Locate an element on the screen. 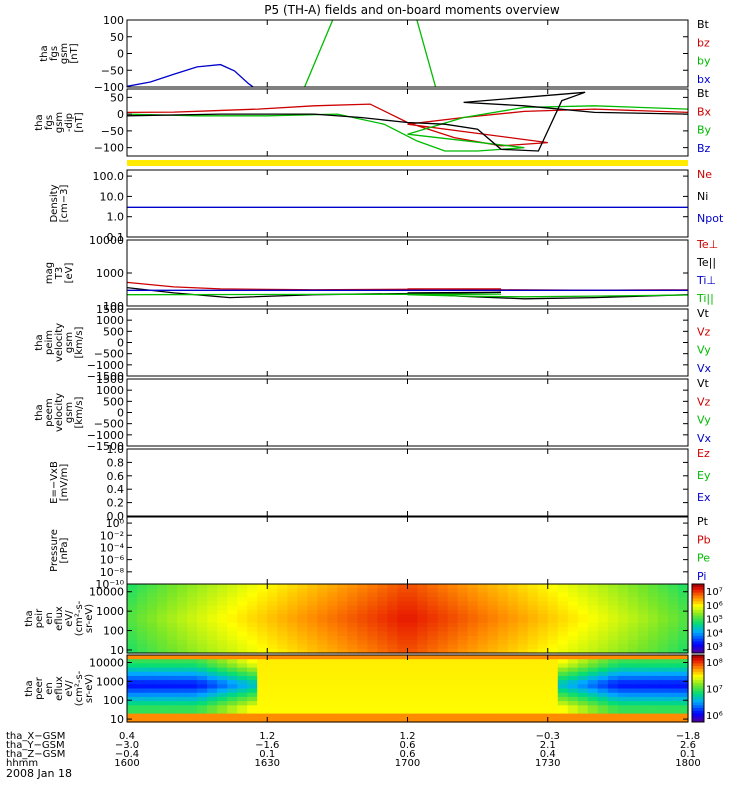 This screenshot has width=750, height=800. y-tick-label: 500 is located at coordinates (113, 331).